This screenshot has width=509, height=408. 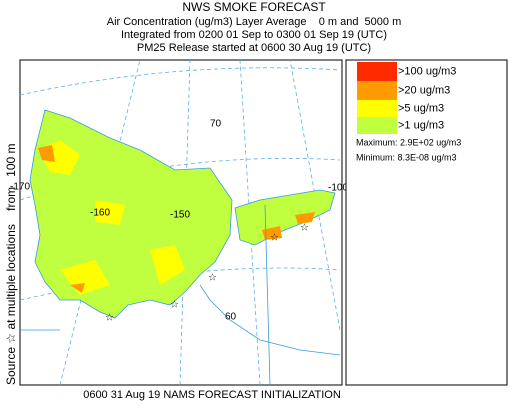 I want to click on legend-label: >20 ug/m3, so click(x=424, y=90).